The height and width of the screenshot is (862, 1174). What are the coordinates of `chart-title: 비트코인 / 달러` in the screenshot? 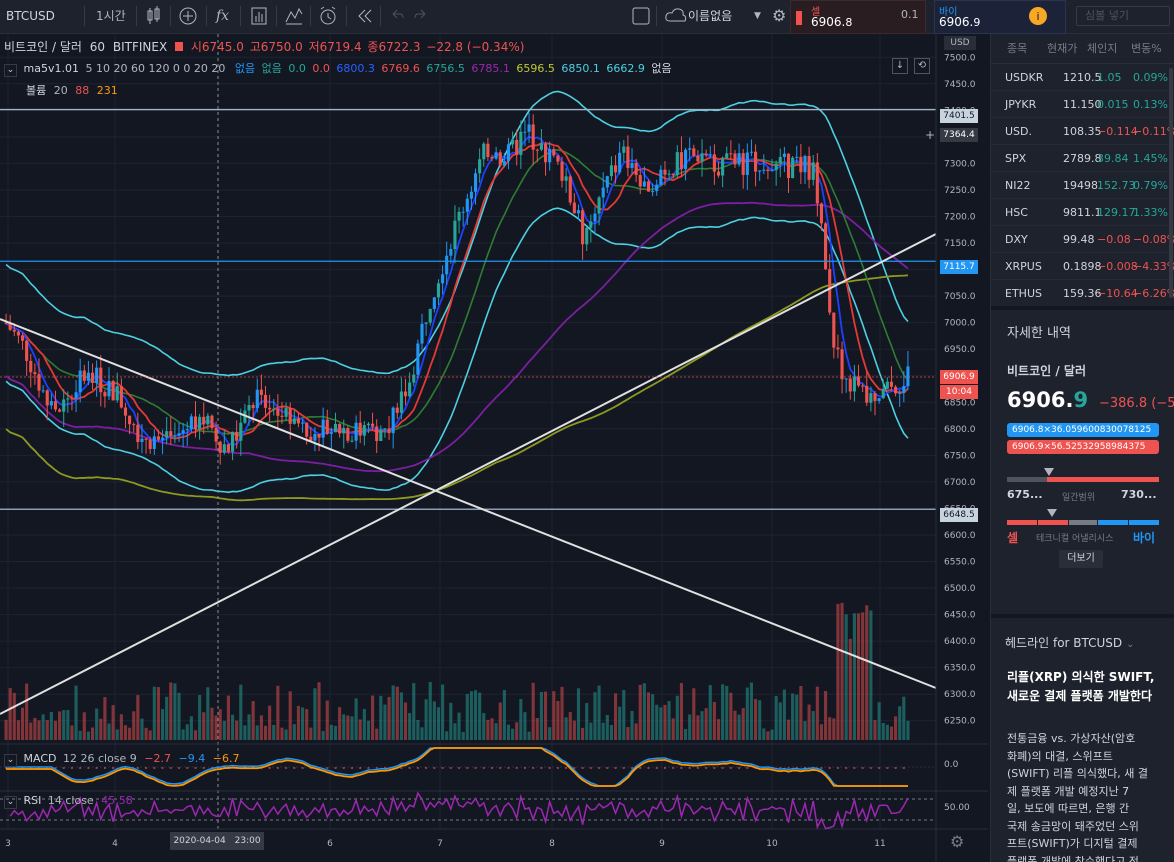 It's located at (43, 47).